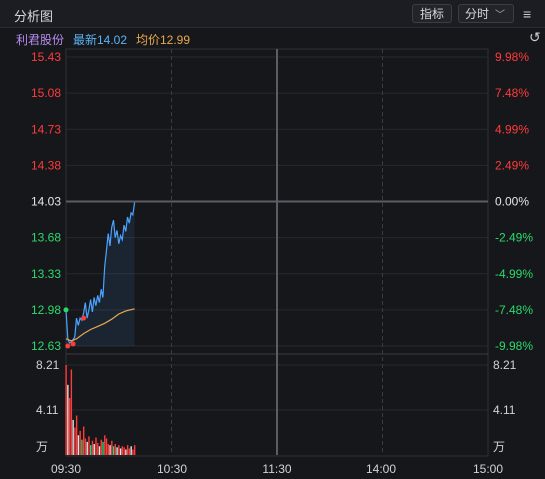  I want to click on latest-price: 最新14.02, so click(100, 40).